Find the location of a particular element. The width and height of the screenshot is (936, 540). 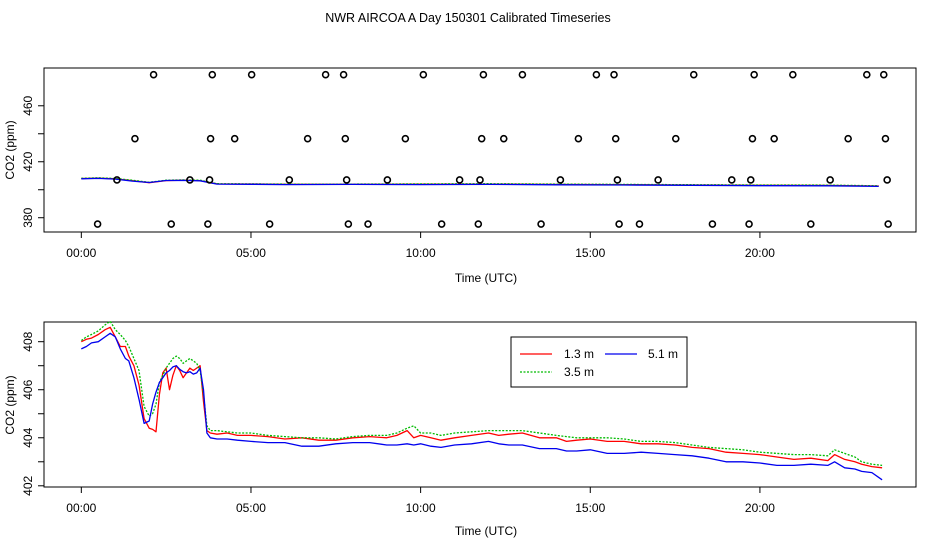

series-line-5-1-m is located at coordinates (480, 182).